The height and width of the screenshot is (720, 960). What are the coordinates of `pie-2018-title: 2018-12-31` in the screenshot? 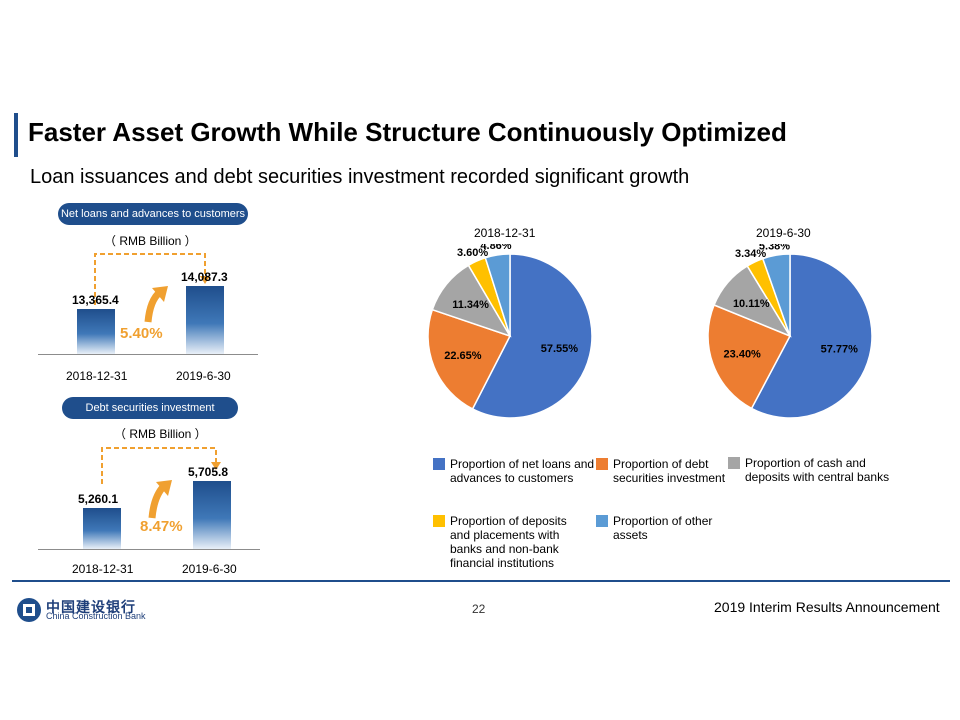 It's located at (505, 233).